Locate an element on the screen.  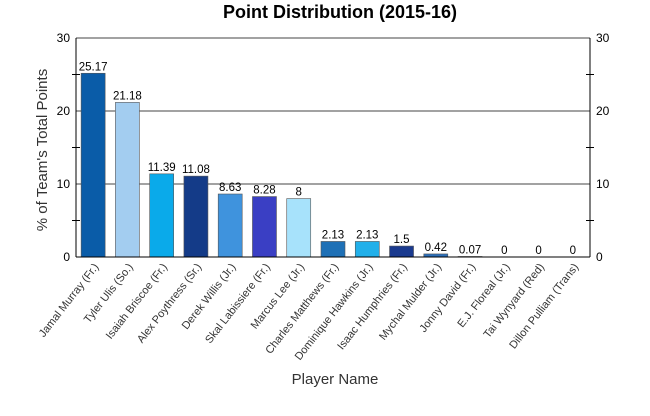
data-label: 11.39 is located at coordinates (162, 168).